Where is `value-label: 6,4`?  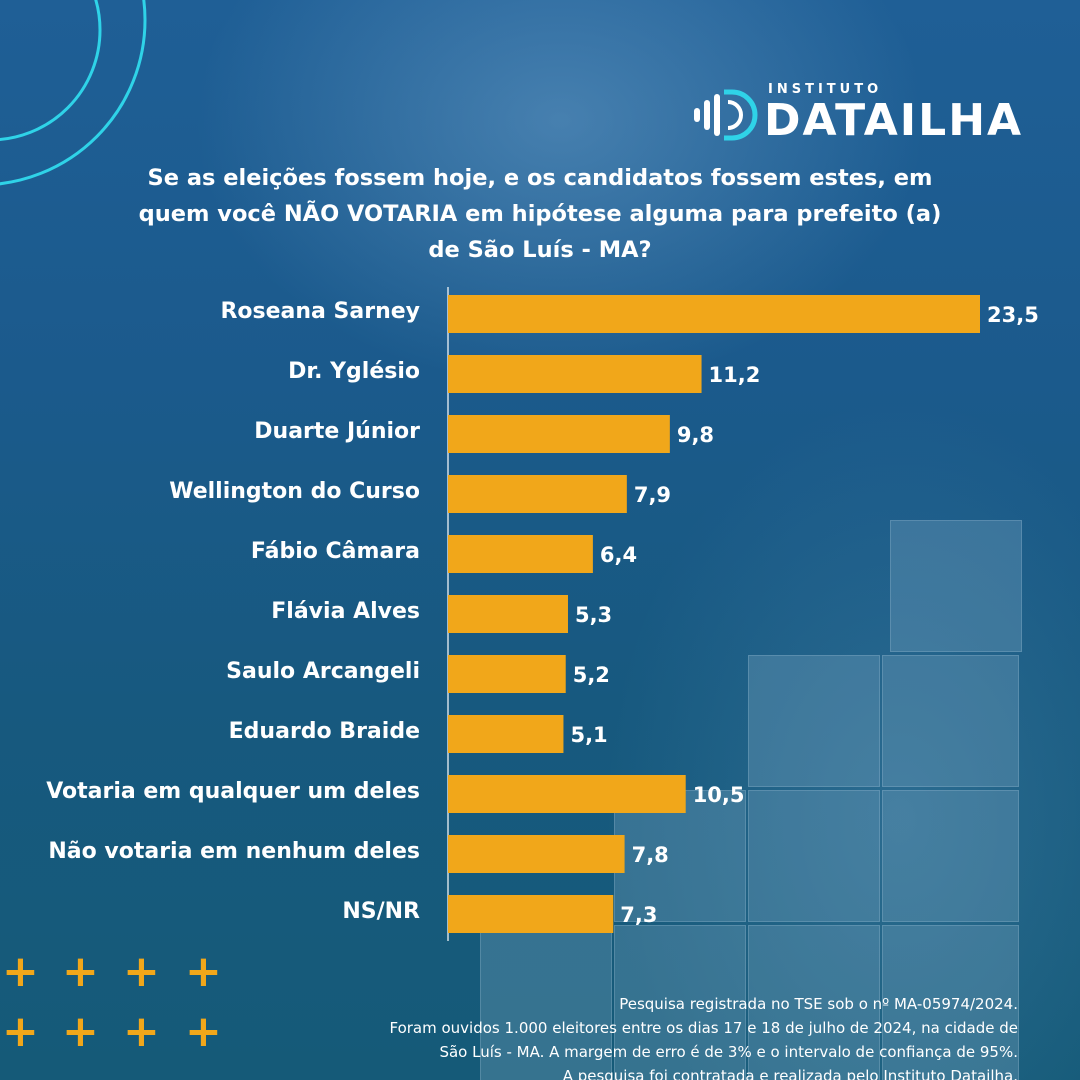
value-label: 6,4 is located at coordinates (618, 555).